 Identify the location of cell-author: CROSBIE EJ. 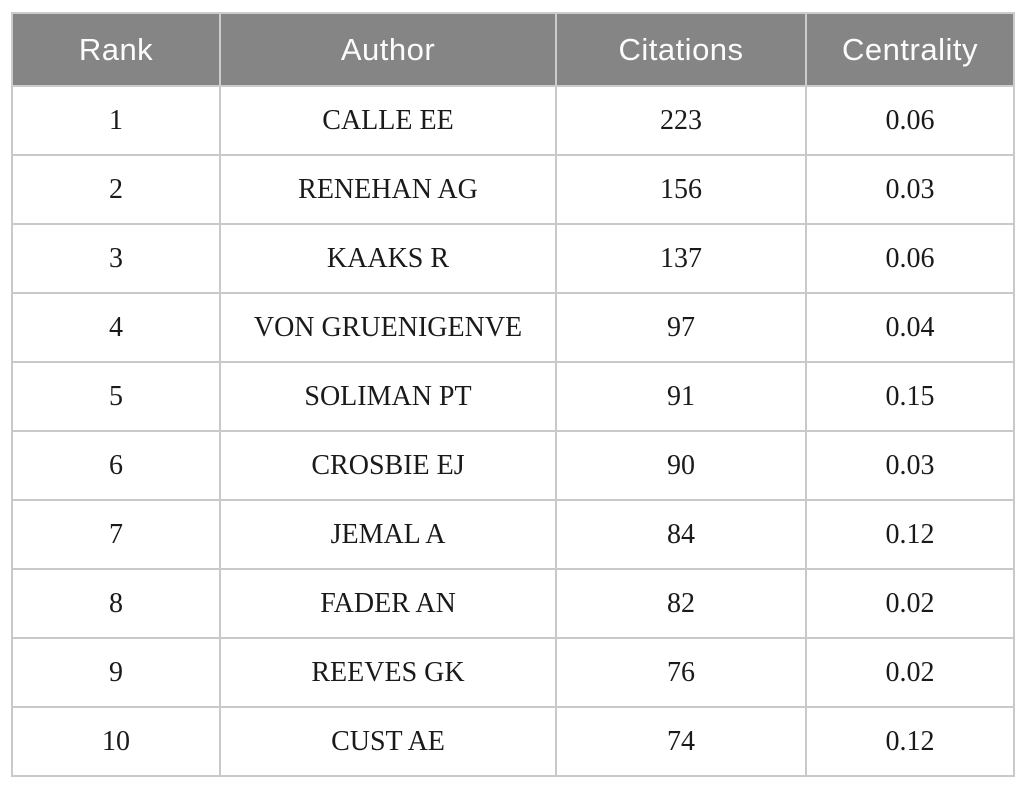
(388, 465).